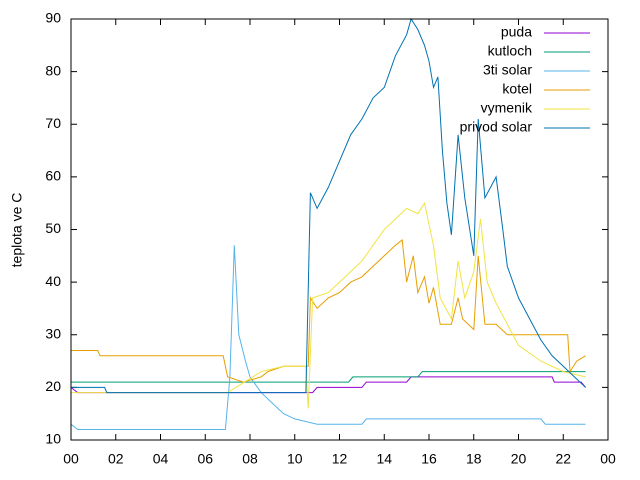 This screenshot has width=640, height=480. Describe the element at coordinates (295, 459) in the screenshot. I see `x-tick-label: 10` at that location.